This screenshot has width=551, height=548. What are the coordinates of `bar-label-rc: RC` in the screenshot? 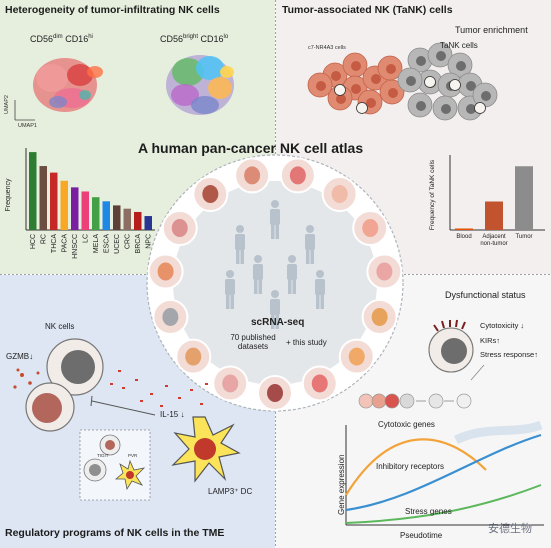 It's located at (43, 239).